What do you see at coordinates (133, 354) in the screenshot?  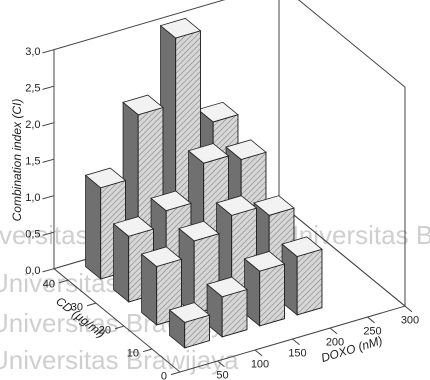 I see `y-tick-label: 10` at bounding box center [133, 354].